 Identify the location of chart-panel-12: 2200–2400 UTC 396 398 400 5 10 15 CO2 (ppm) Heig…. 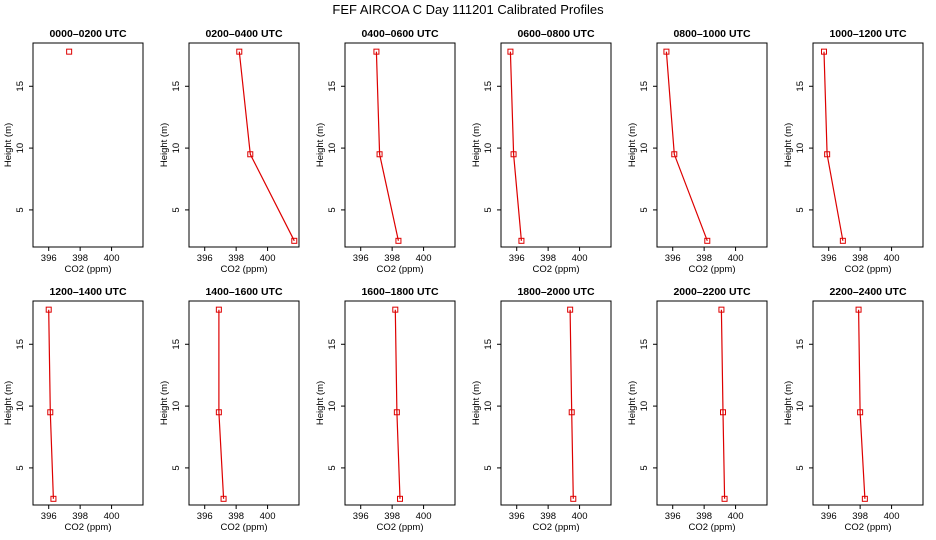
(853, 409).